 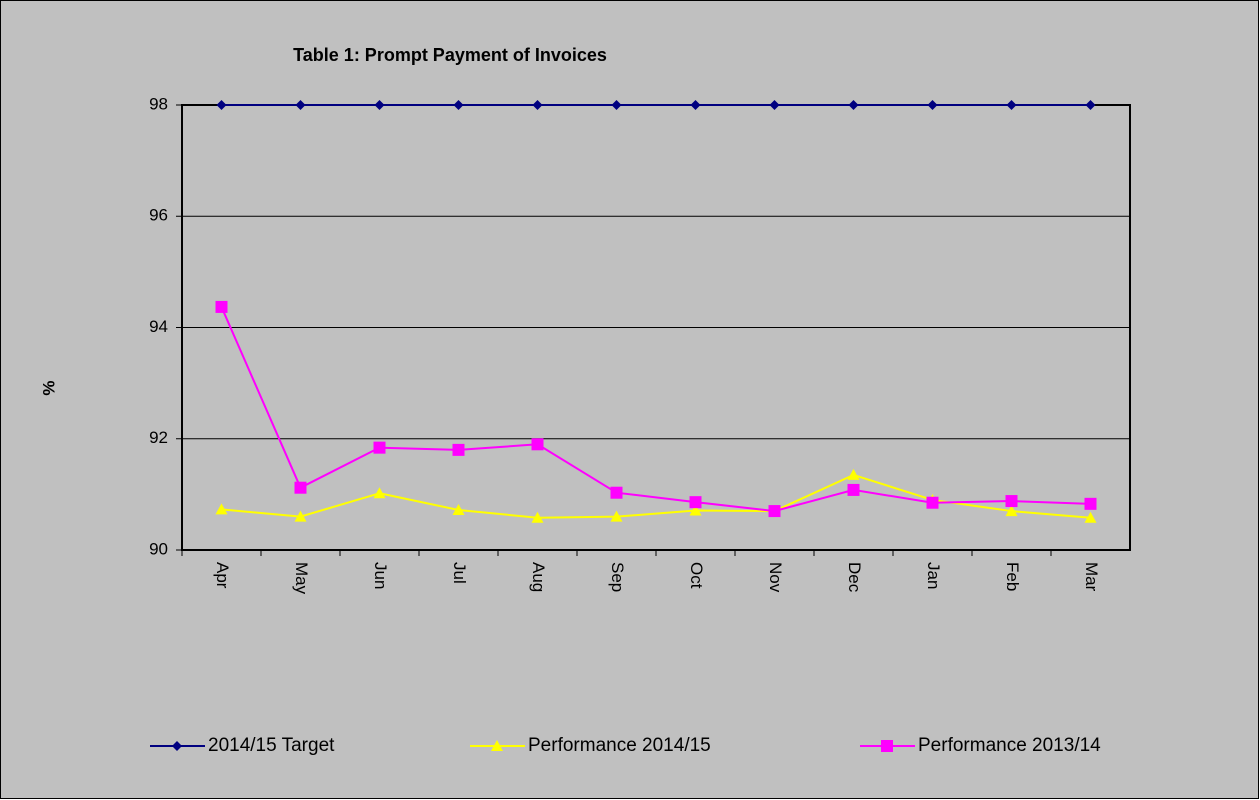 What do you see at coordinates (1012, 576) in the screenshot?
I see `x-tick-label: Feb` at bounding box center [1012, 576].